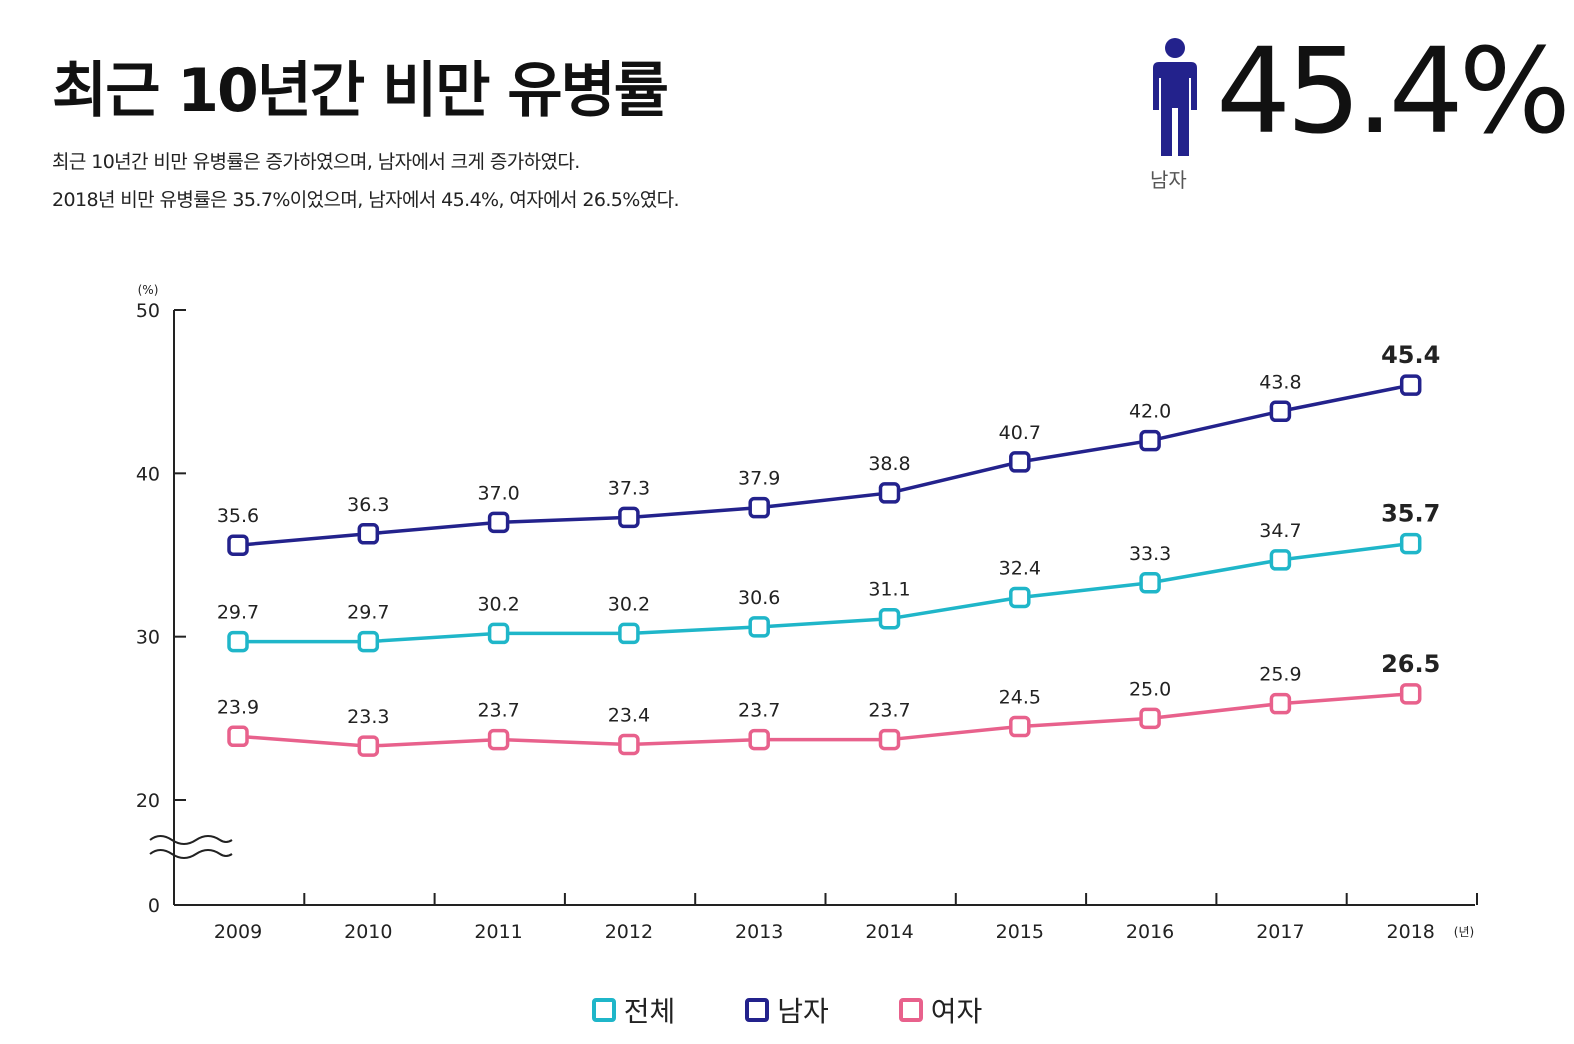 Image resolution: width=1574 pixels, height=1044 pixels. Describe the element at coordinates (889, 590) in the screenshot. I see `data-label-total: 31.1` at that location.